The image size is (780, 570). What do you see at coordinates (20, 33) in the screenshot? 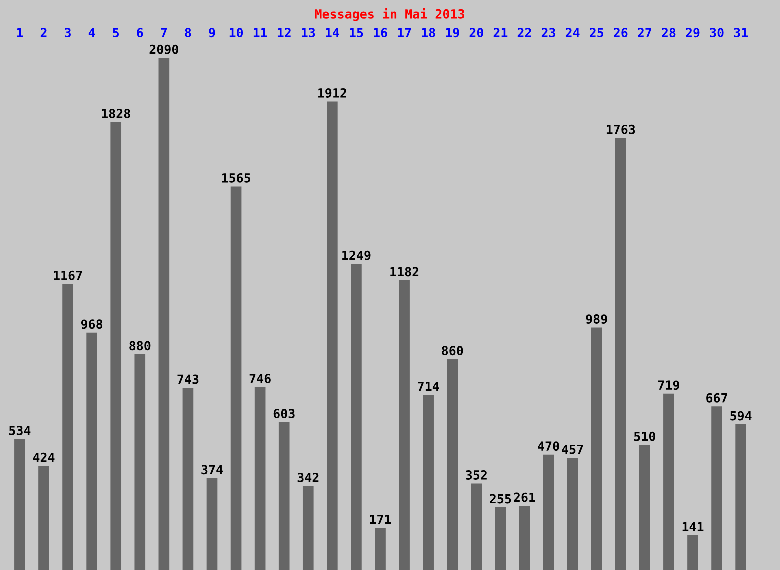
I see `x-tick-label: 1` at bounding box center [20, 33].